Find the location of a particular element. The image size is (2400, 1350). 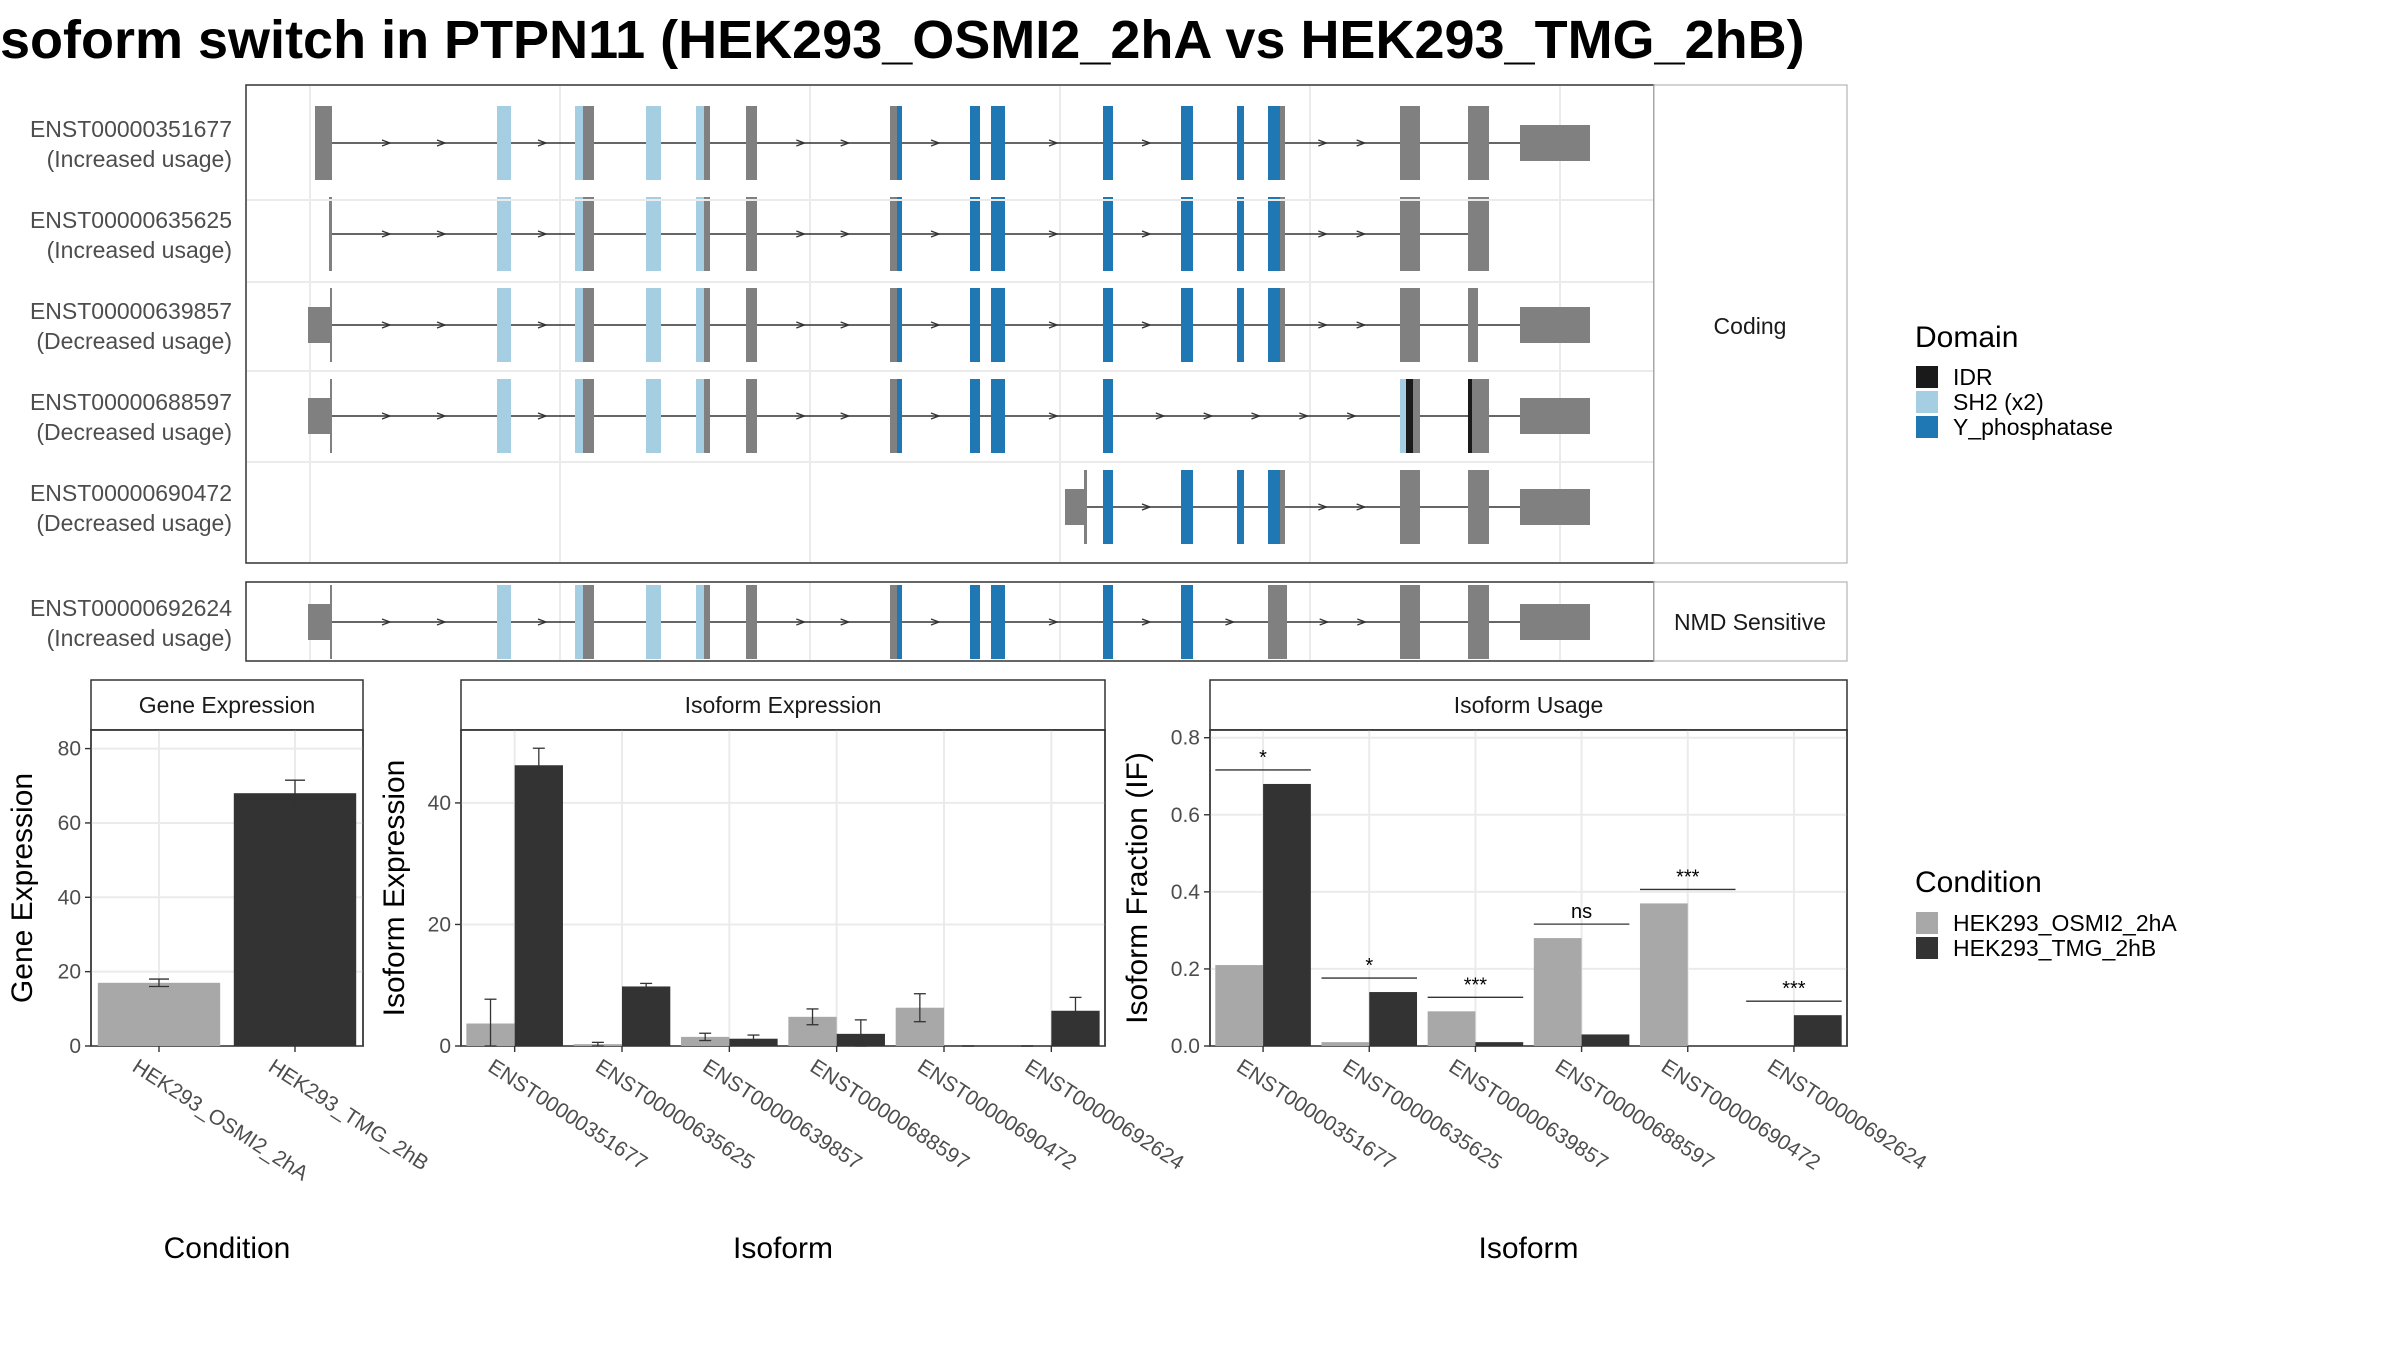

transcript-ENST00000639857 is located at coordinates (949, 325).